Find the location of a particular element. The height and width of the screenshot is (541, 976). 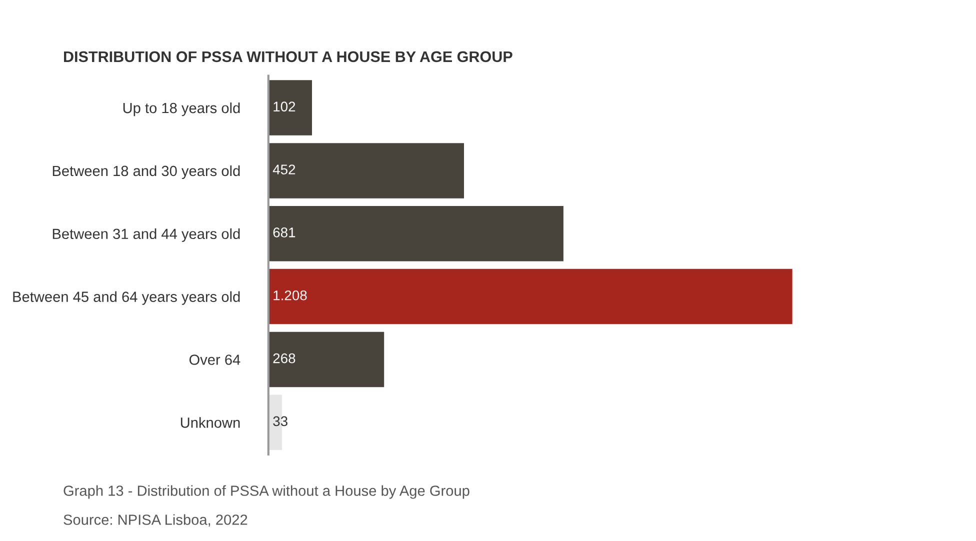

y-tick-label: Unknown is located at coordinates (210, 422).